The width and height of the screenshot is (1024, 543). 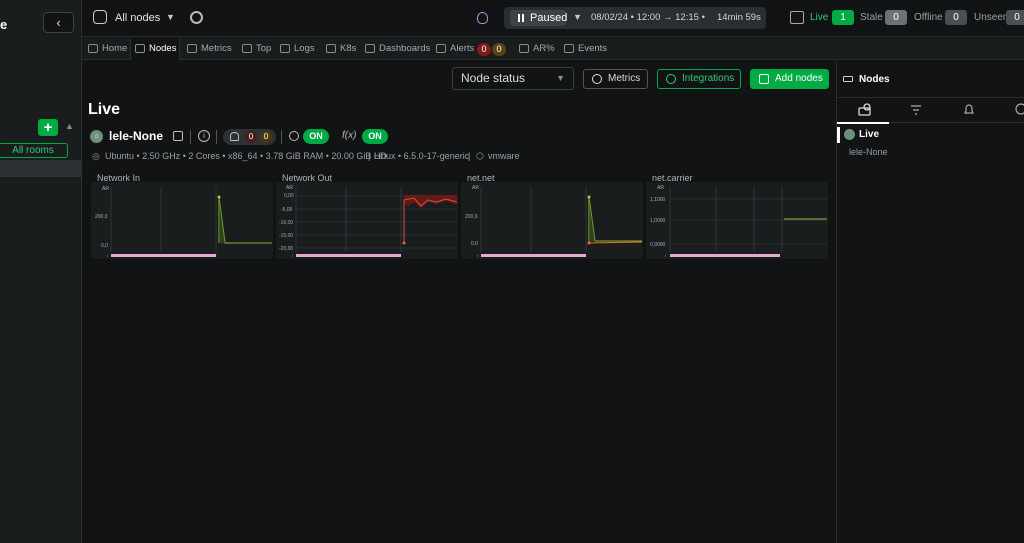 What do you see at coordinates (216, 48) in the screenshot?
I see `tab-label: Metrics` at bounding box center [216, 48].